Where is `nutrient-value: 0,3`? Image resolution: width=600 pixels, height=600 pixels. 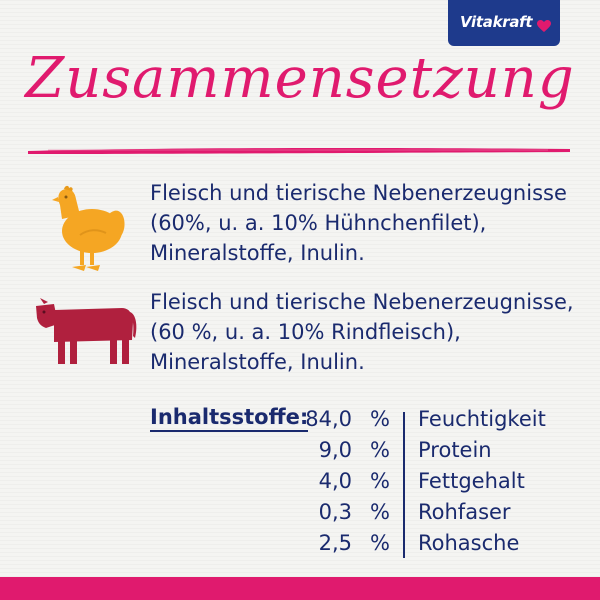
nutrient-value: 0,3 is located at coordinates (335, 512).